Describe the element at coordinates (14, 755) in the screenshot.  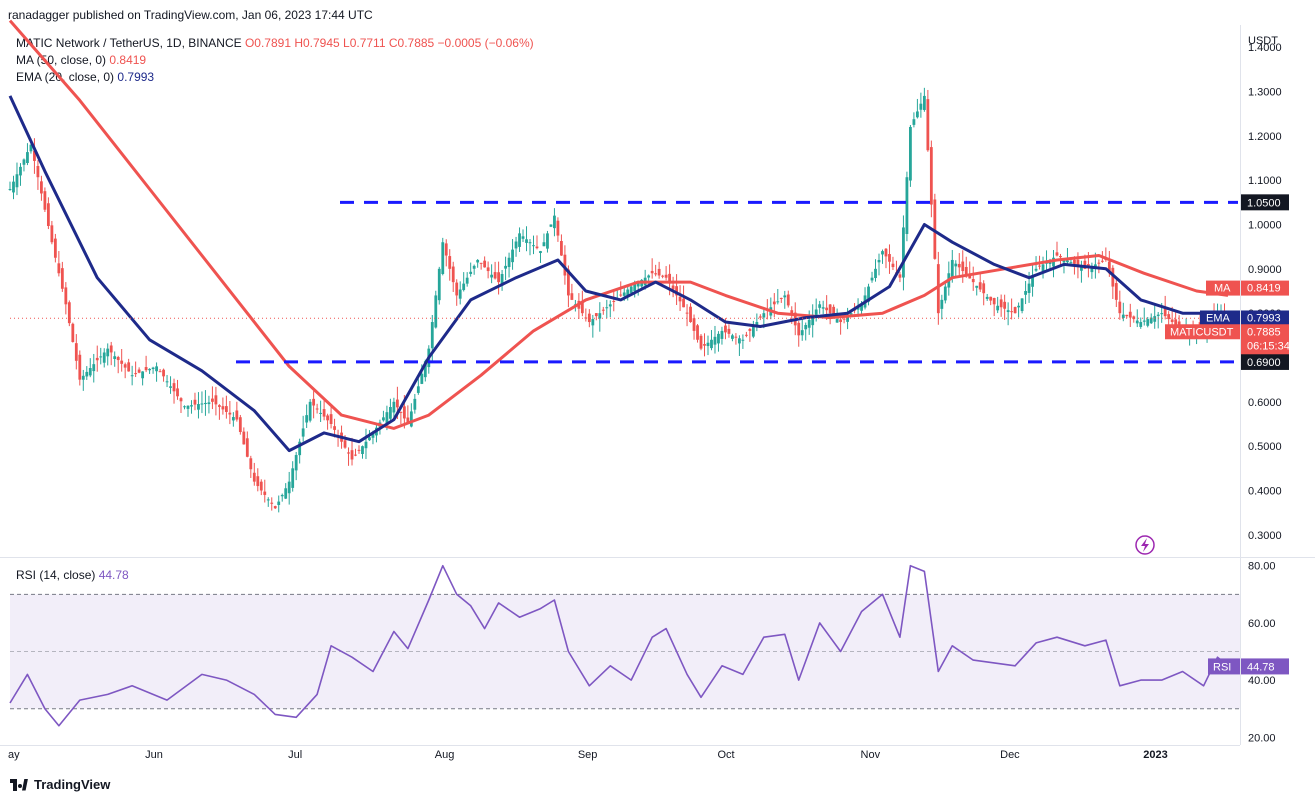
I see `time-tick-label: ay` at that location.